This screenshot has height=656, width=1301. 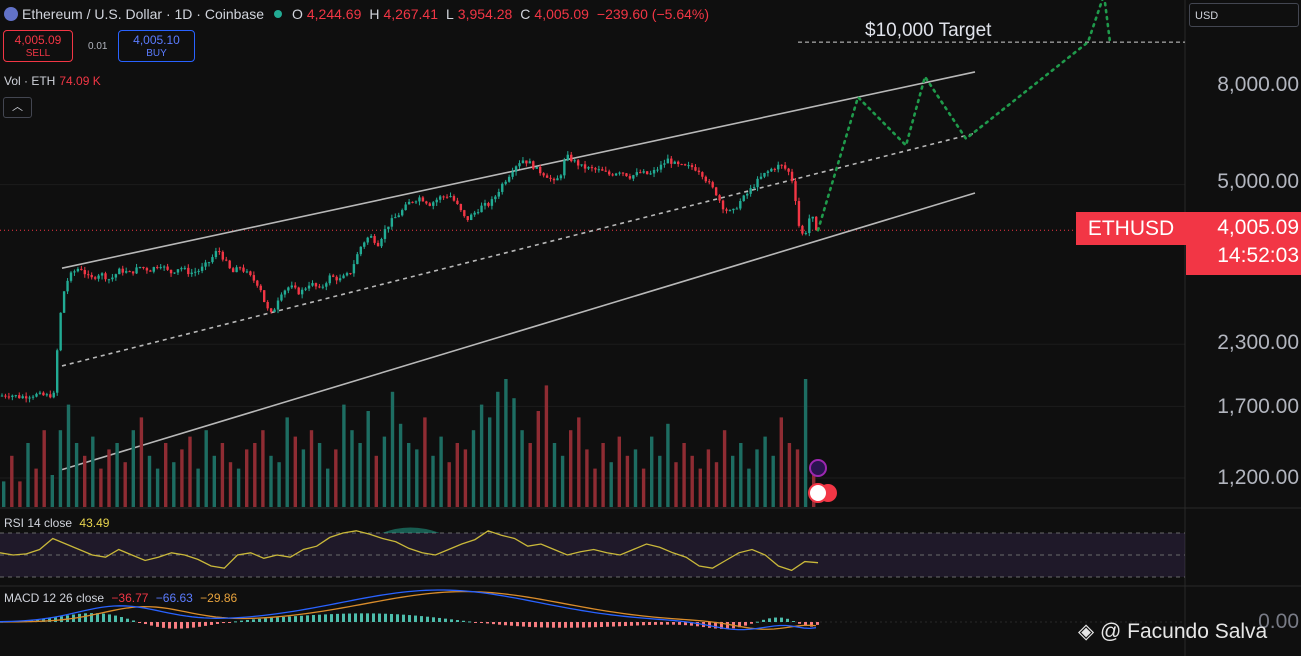 What do you see at coordinates (409, 551) in the screenshot?
I see `rsi-line` at bounding box center [409, 551].